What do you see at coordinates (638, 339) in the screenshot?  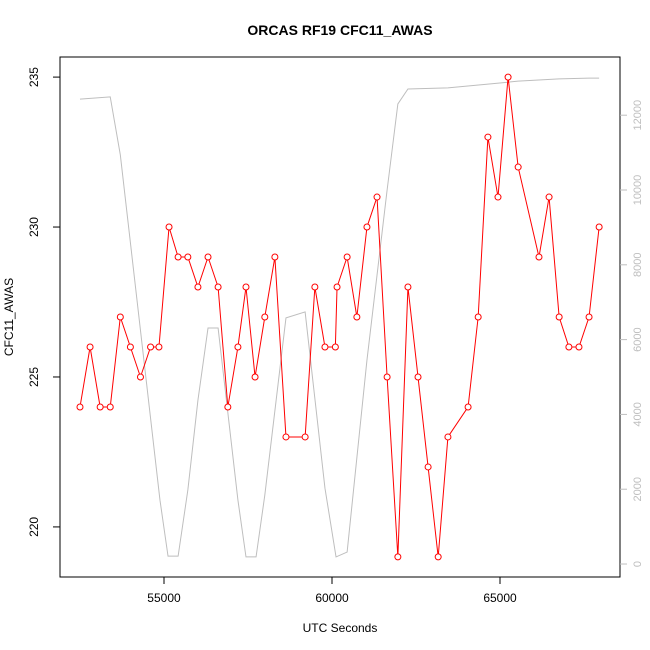 I see `y2-tick-label: 6000` at bounding box center [638, 339].